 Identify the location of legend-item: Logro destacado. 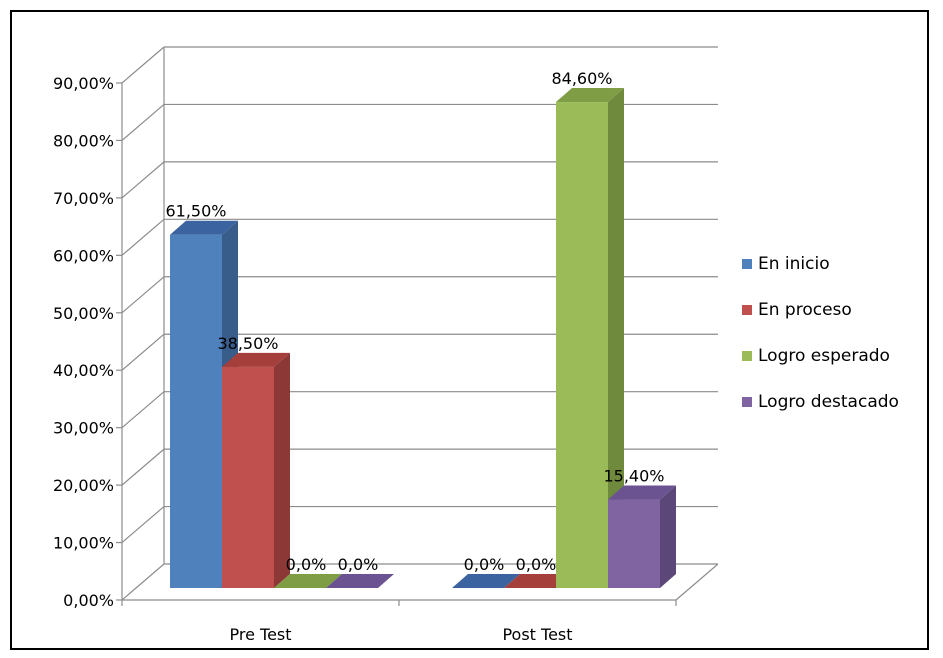
(820, 402).